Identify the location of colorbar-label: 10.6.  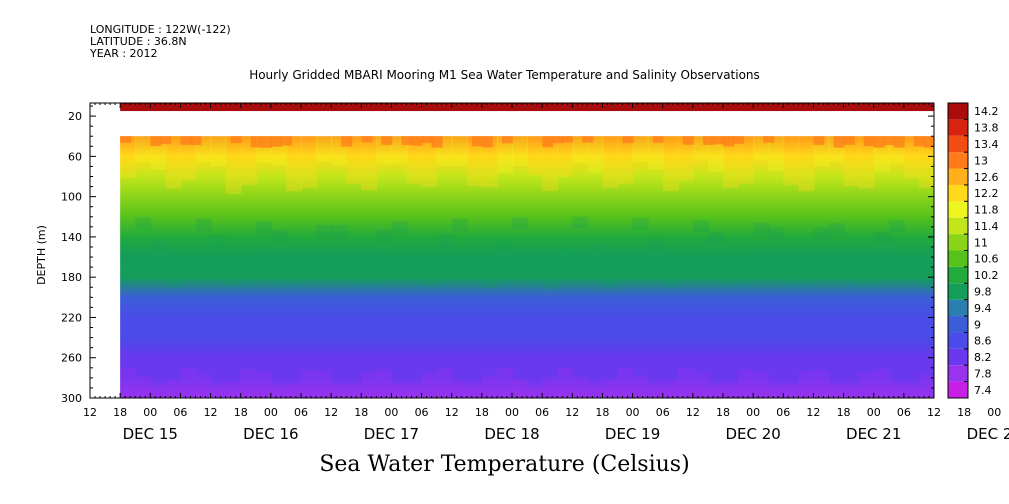
(986, 259).